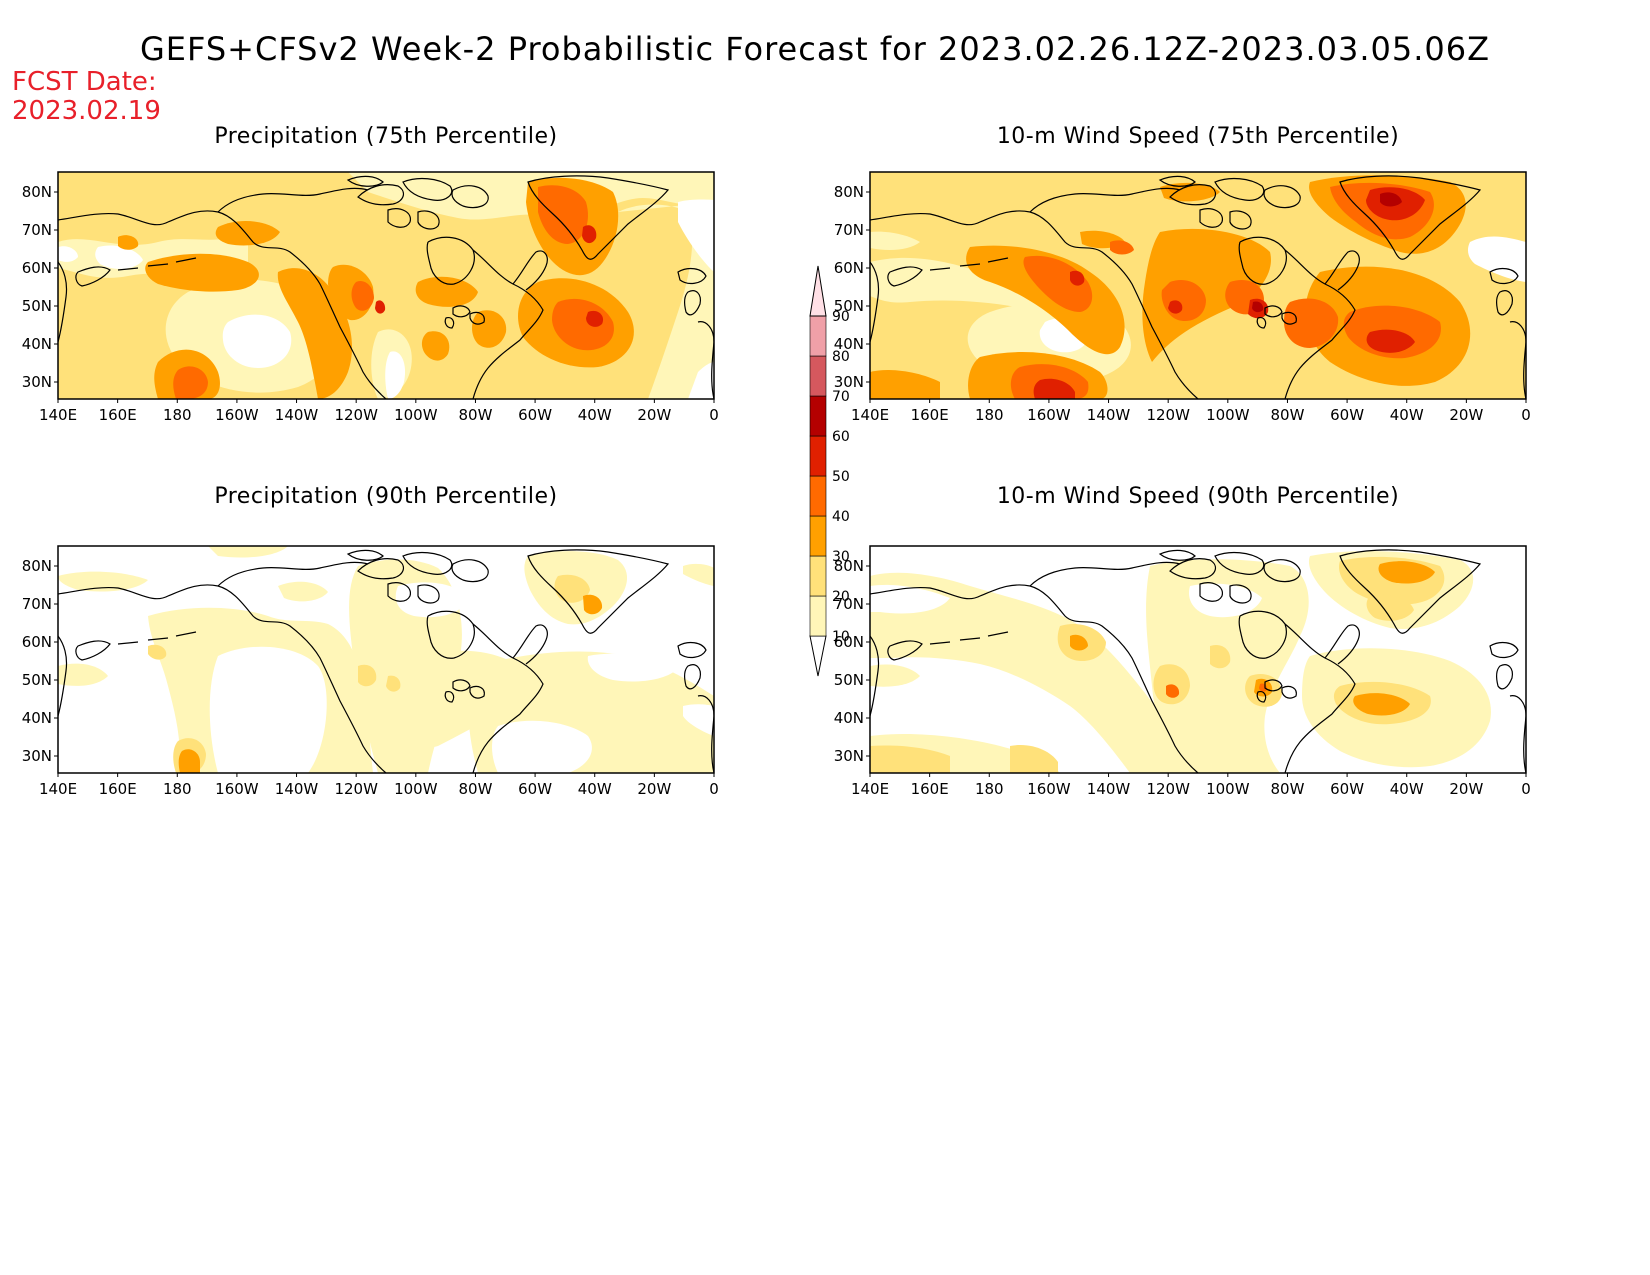  I want to click on lon-label-wind90-0: 0, so click(1526, 789).